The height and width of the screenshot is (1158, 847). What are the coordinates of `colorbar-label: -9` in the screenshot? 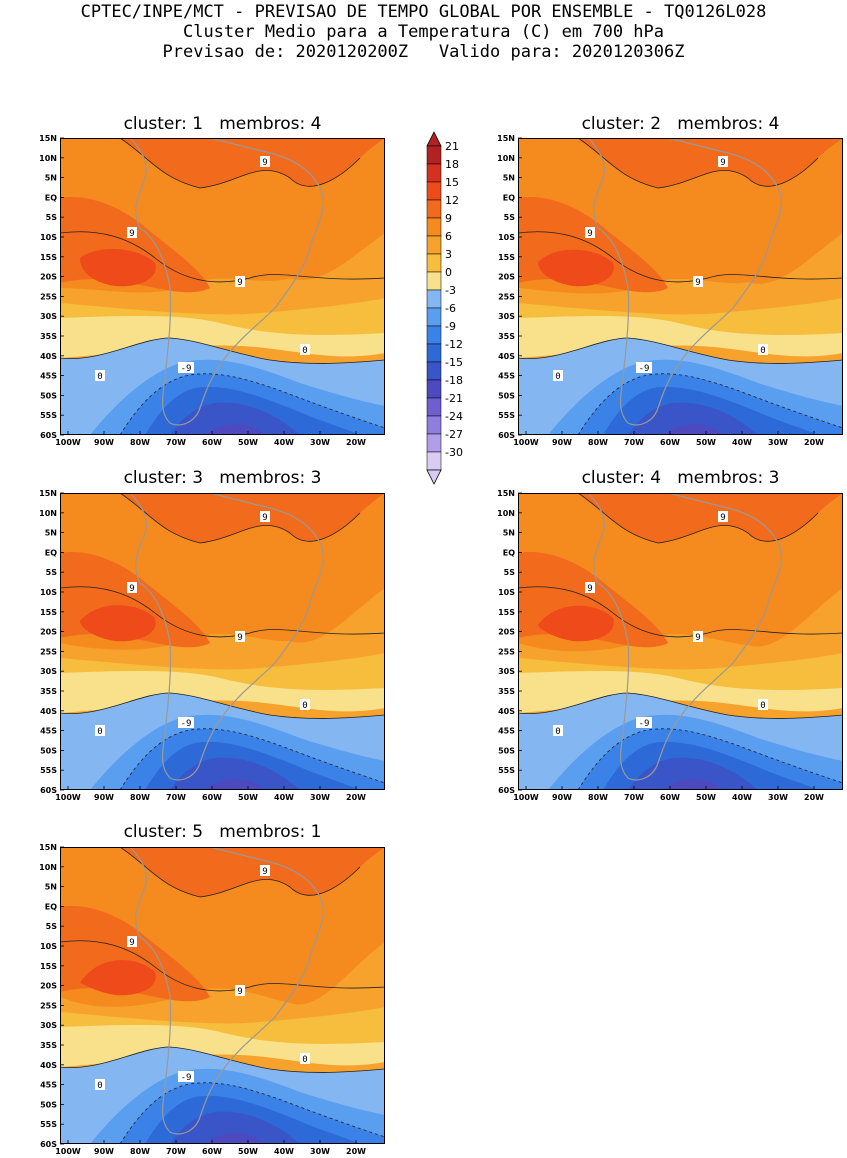 It's located at (450, 326).